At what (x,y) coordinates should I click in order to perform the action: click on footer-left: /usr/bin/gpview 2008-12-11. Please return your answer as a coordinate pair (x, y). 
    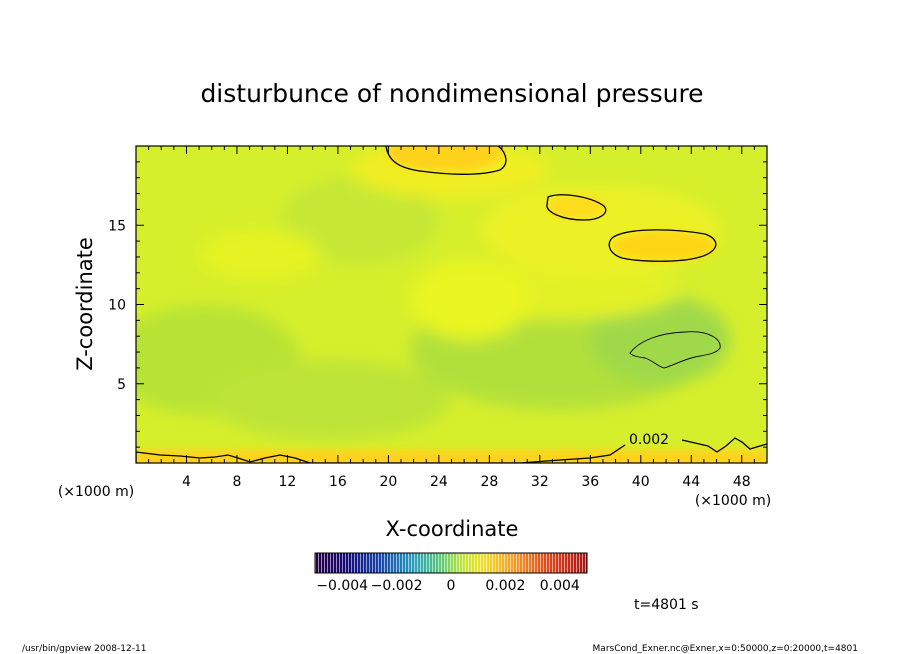
    Looking at the image, I should click on (84, 649).